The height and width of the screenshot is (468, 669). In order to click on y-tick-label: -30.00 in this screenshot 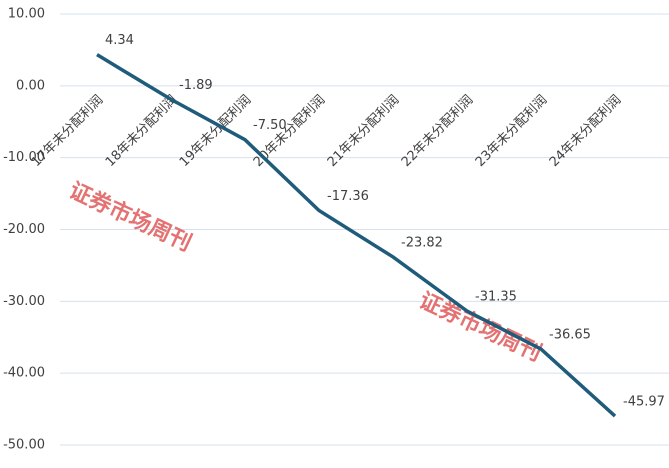, I will do `click(24, 301)`.